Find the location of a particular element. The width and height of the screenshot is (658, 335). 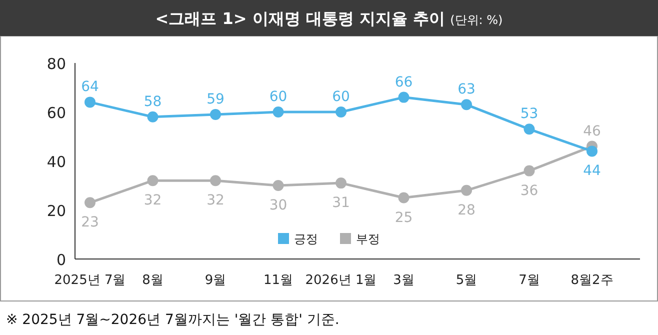

data-label: 66 is located at coordinates (403, 82).